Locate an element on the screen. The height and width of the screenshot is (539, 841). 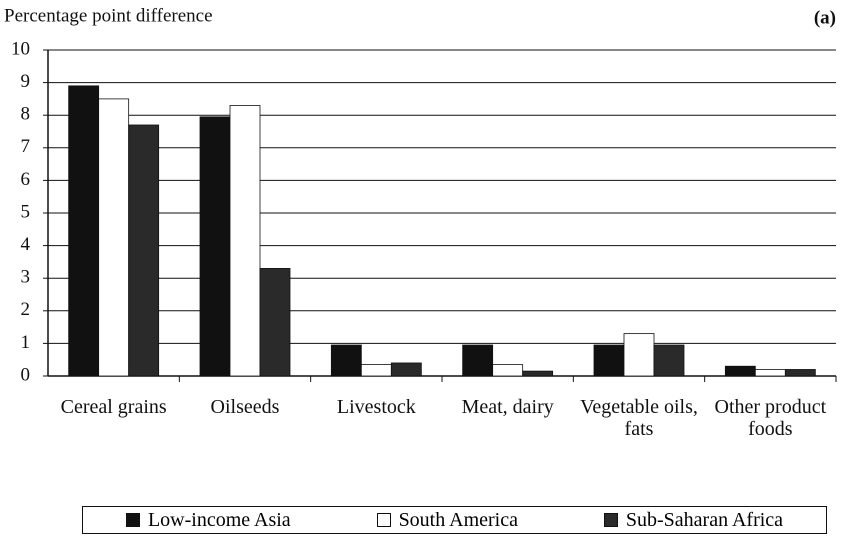
y-tick-label: 5 is located at coordinates (26, 211).